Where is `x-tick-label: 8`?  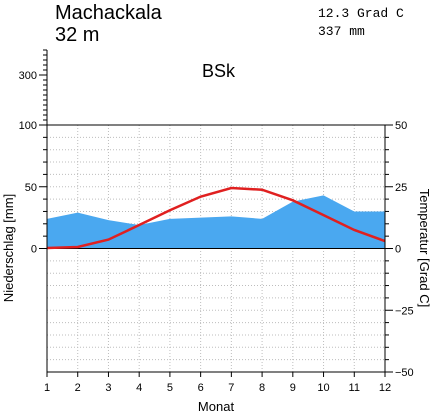
x-tick-label: 8 is located at coordinates (262, 388).